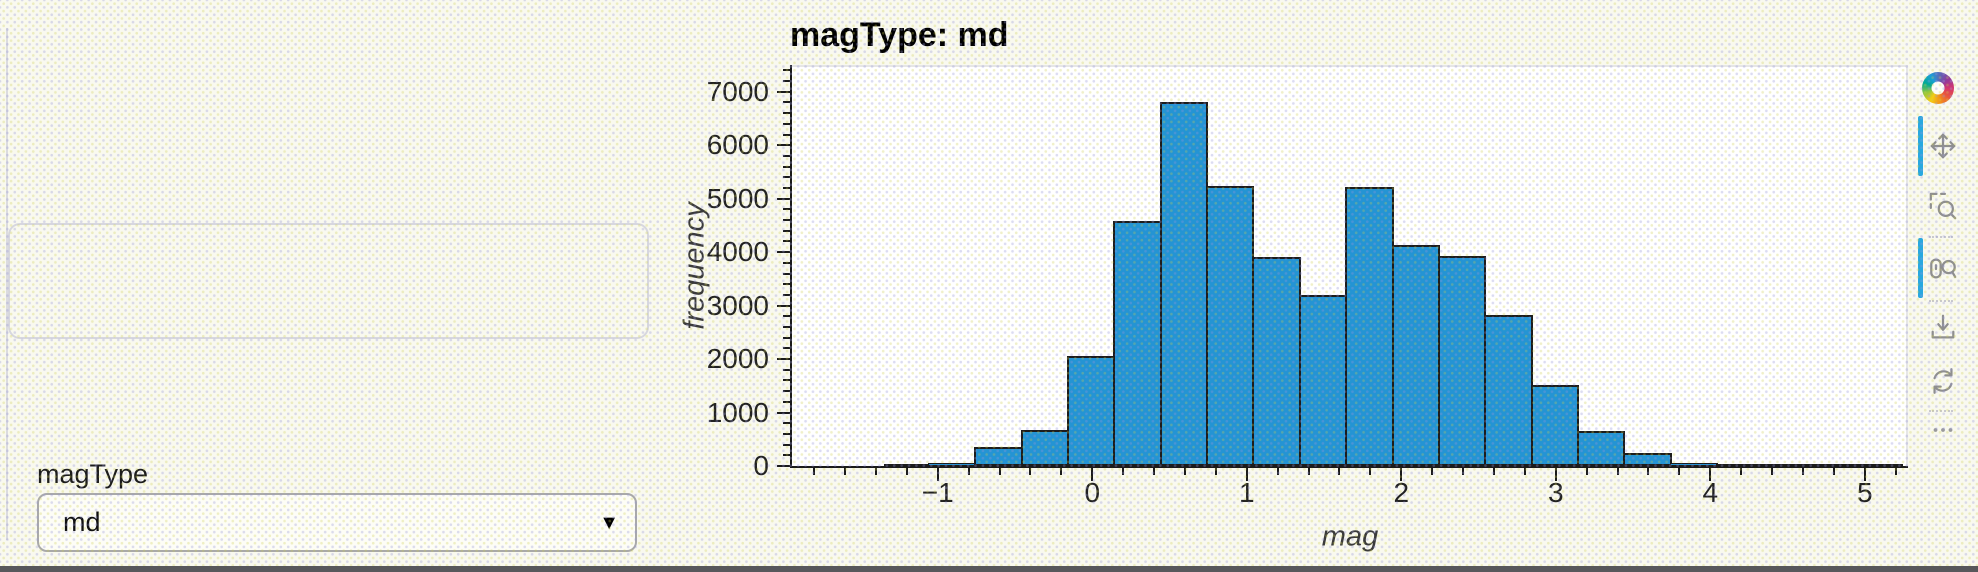 This screenshot has height=572, width=1978. Describe the element at coordinates (1350, 536) in the screenshot. I see `x-axis-title: mag` at that location.